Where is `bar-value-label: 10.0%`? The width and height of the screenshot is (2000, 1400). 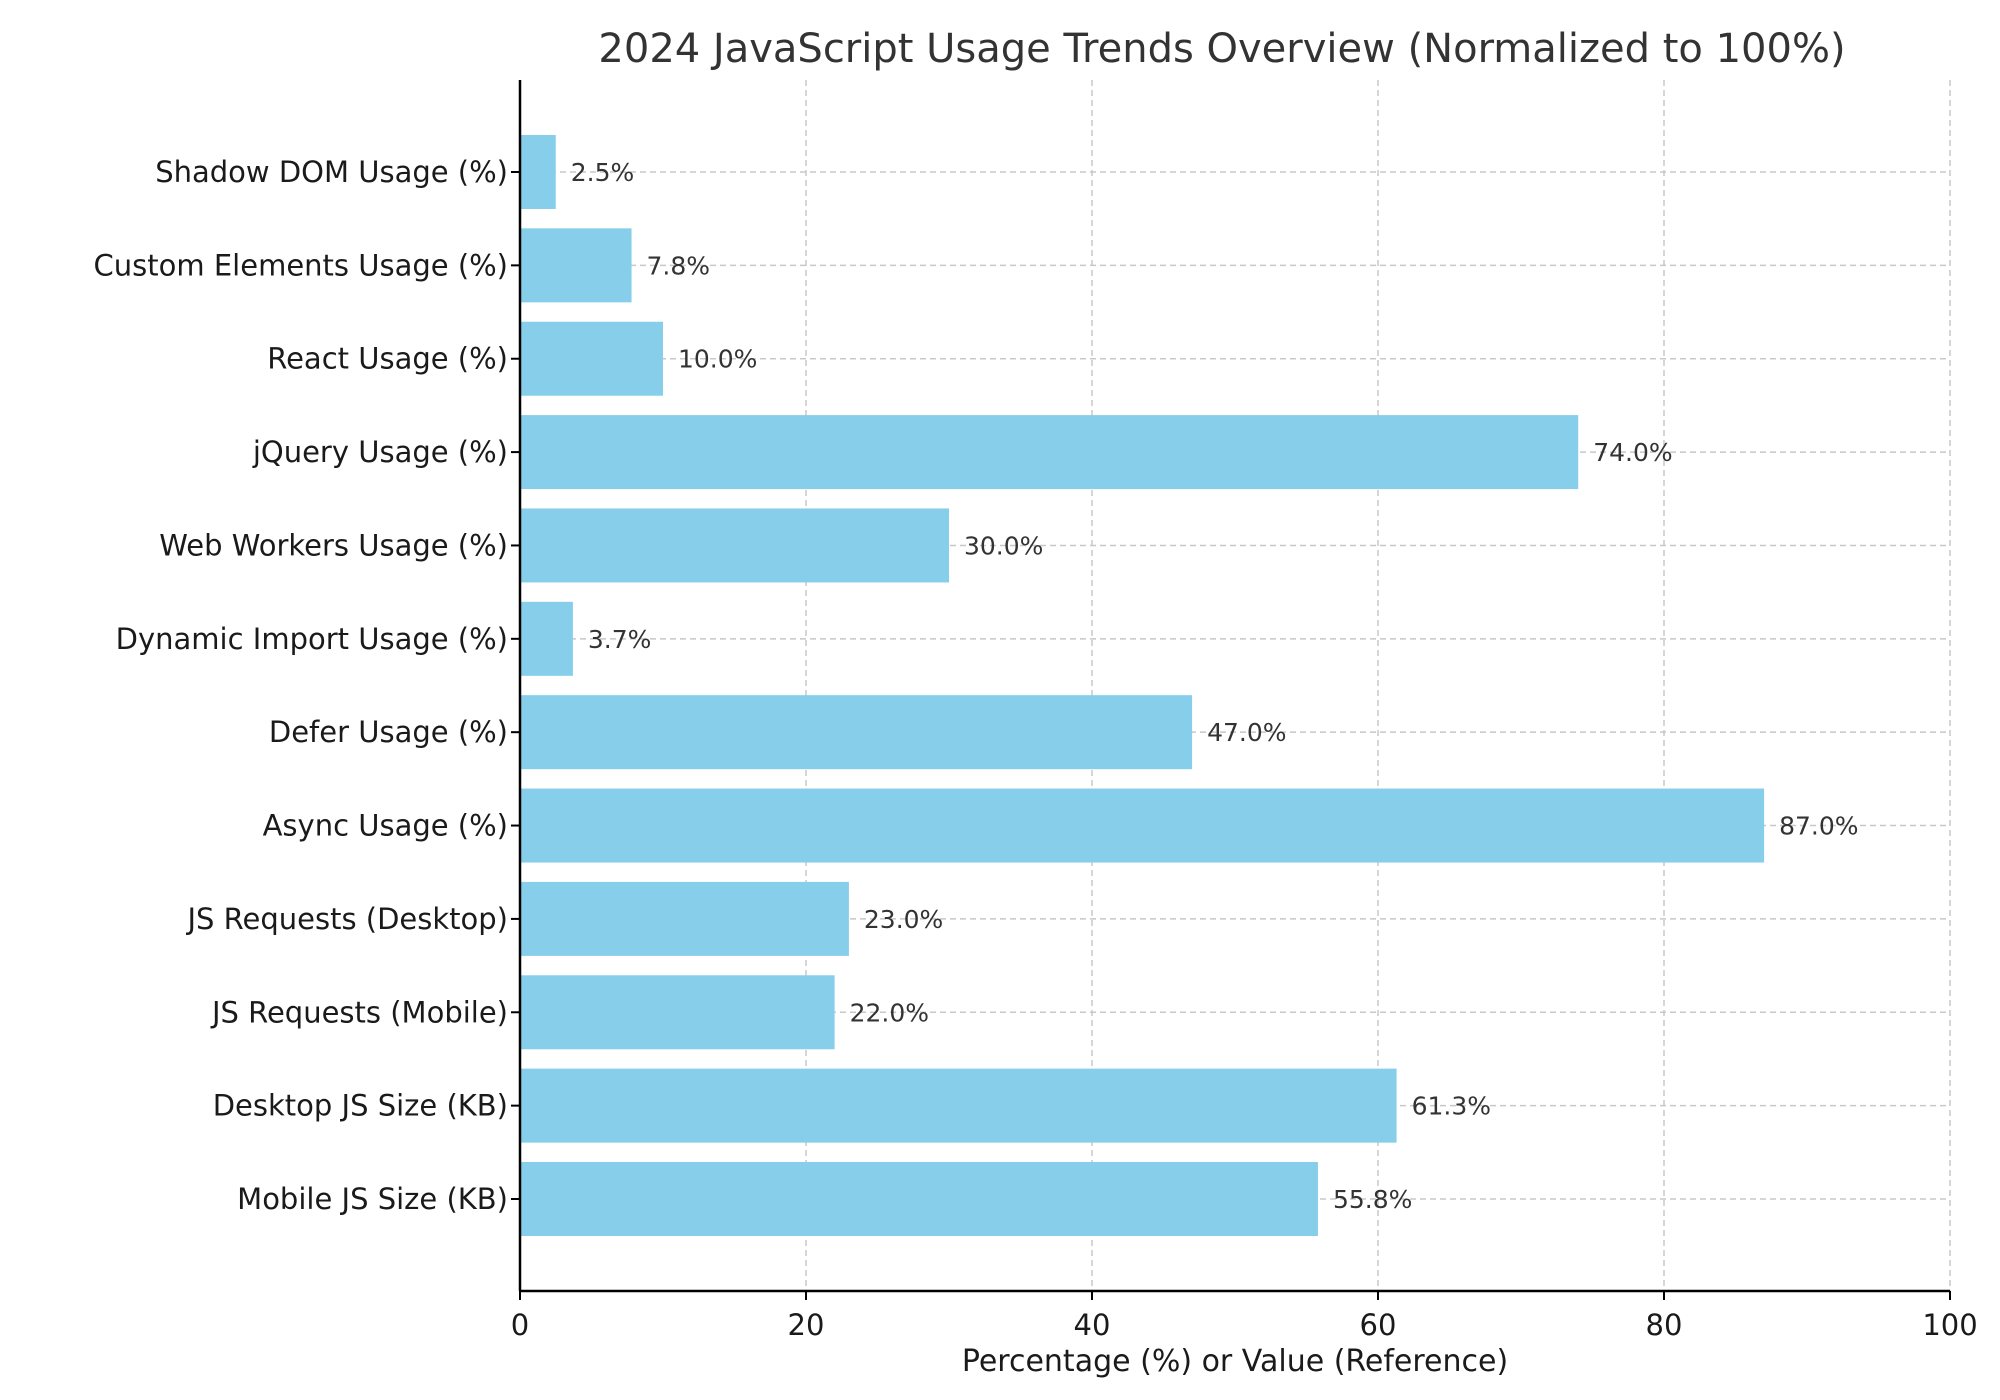
bar-value-label: 10.0% is located at coordinates (717, 359).